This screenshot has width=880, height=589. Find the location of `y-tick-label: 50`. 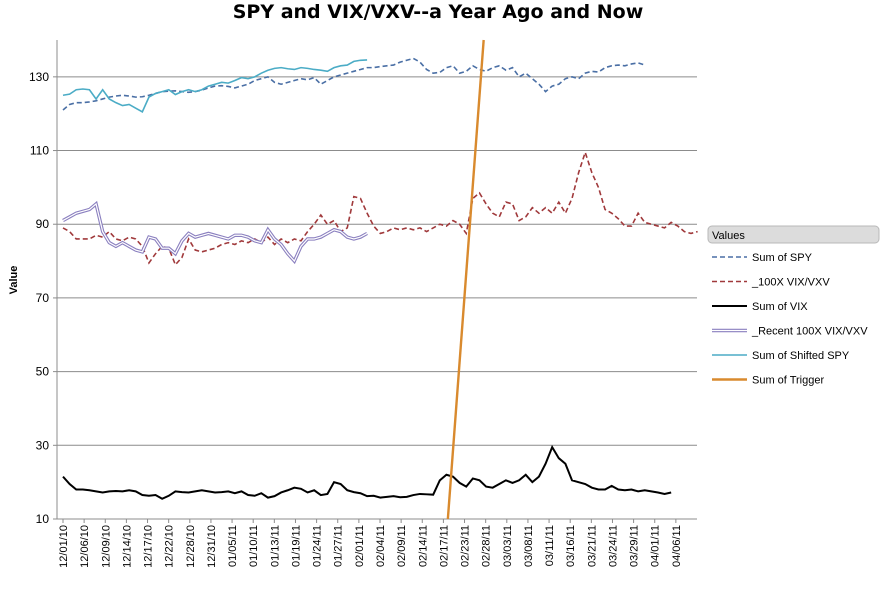

y-tick-label: 50 is located at coordinates (43, 372).